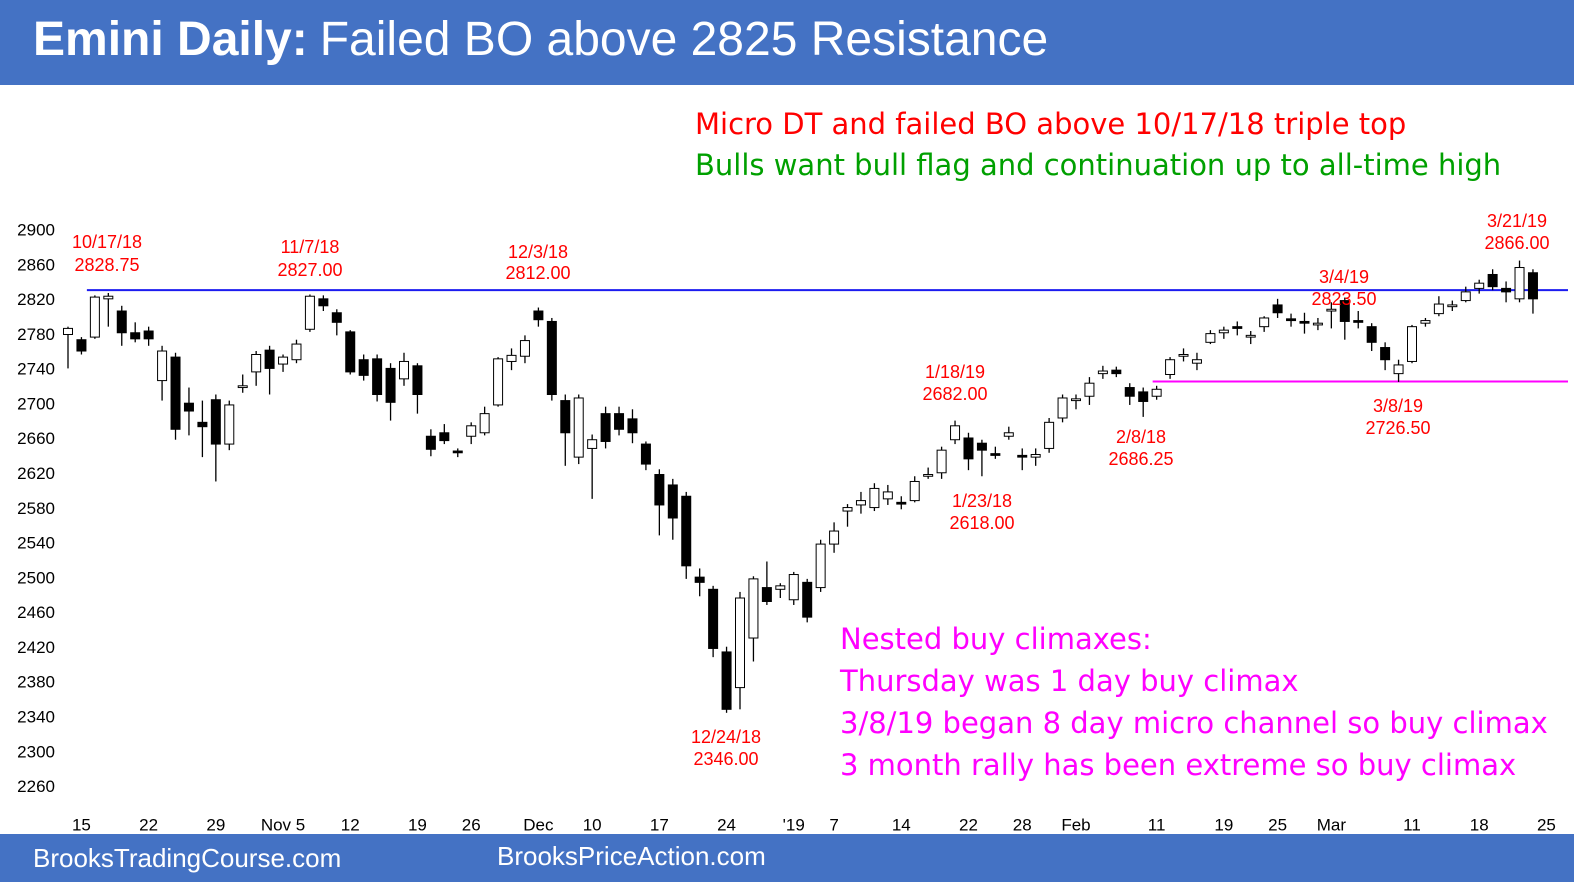 This screenshot has width=1574, height=882. I want to click on y-tick-label: 2260, so click(36, 786).